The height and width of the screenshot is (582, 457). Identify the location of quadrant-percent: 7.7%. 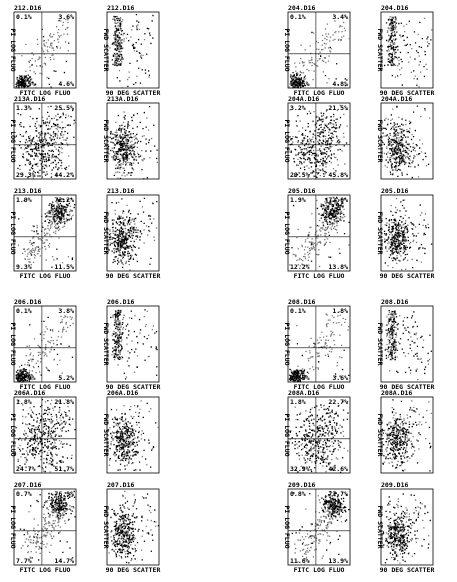
(24, 561).